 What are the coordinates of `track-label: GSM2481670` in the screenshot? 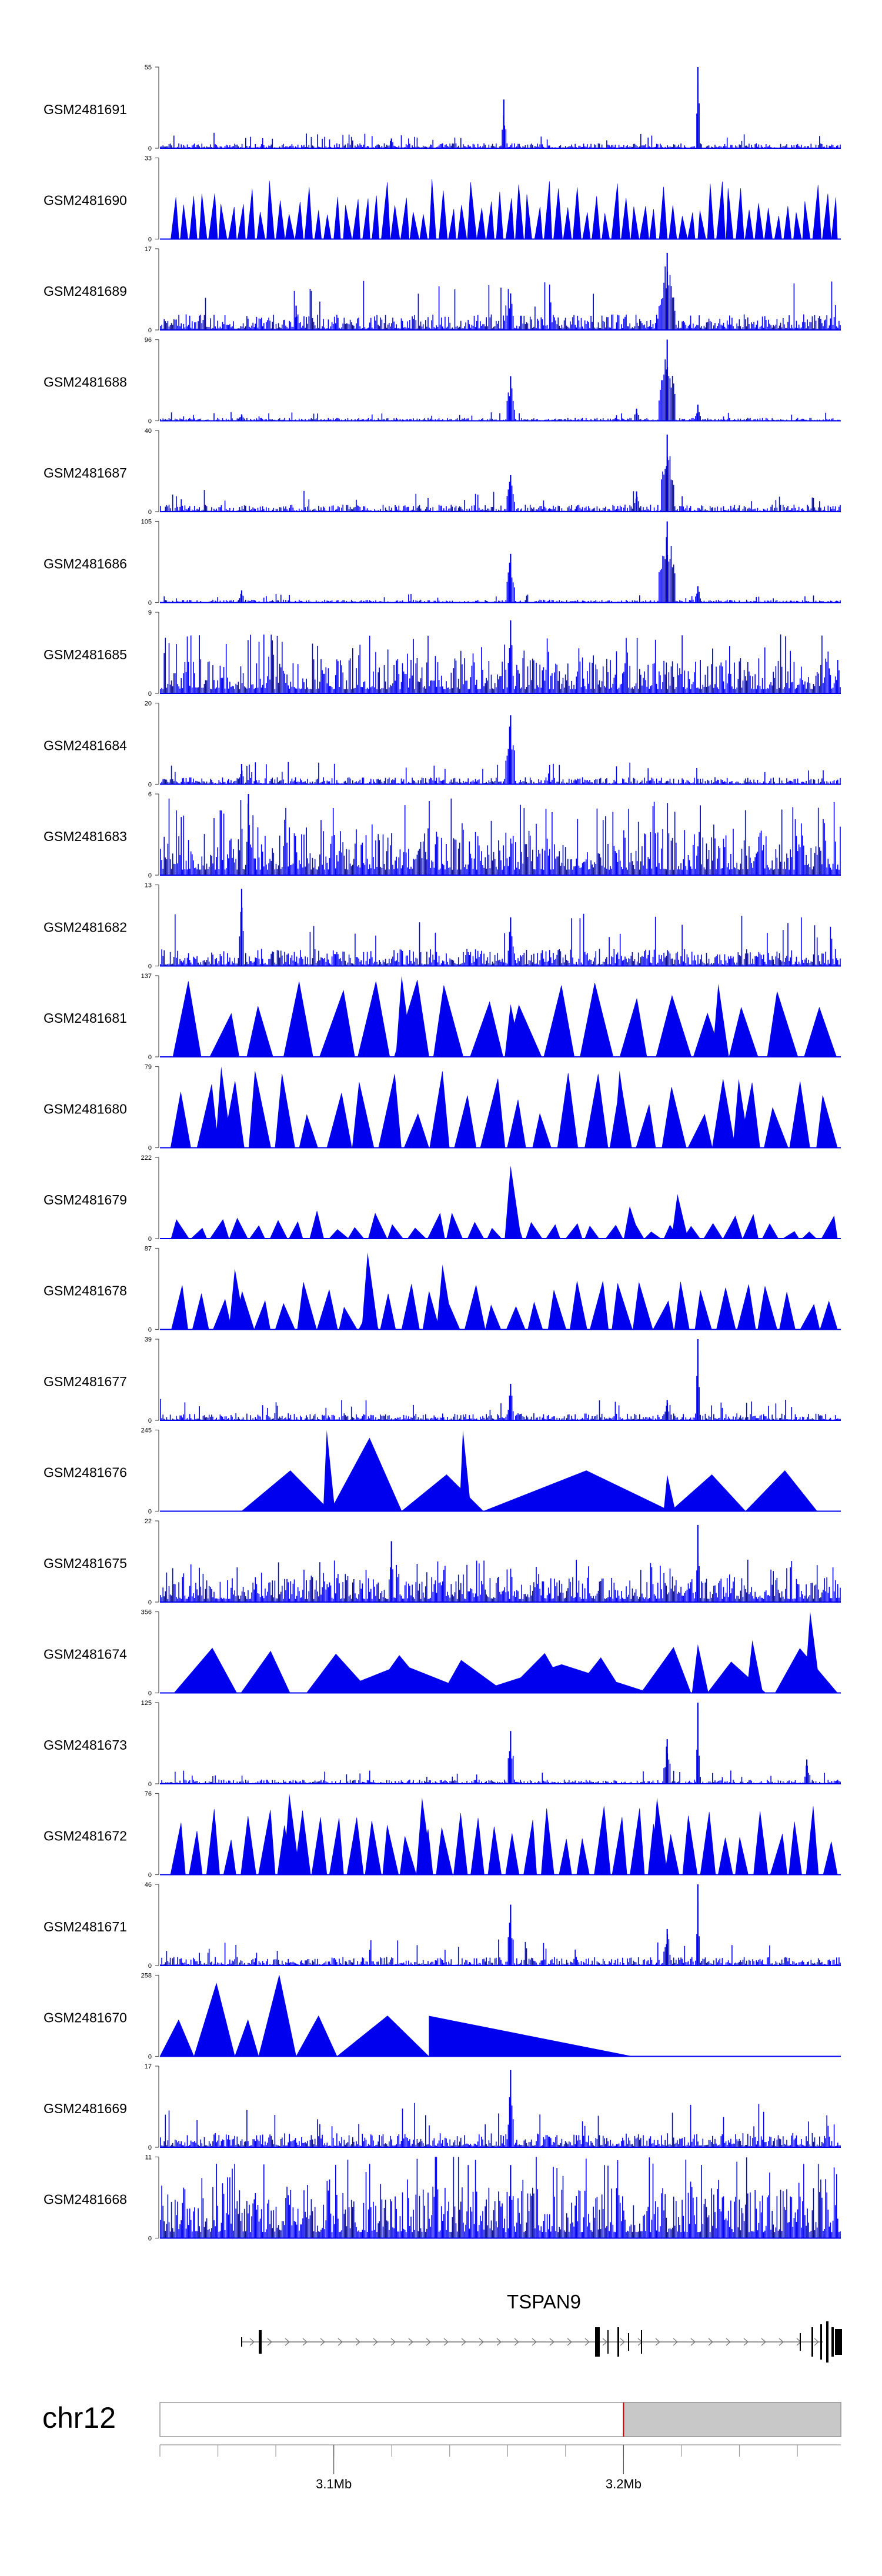 It's located at (85, 2018).